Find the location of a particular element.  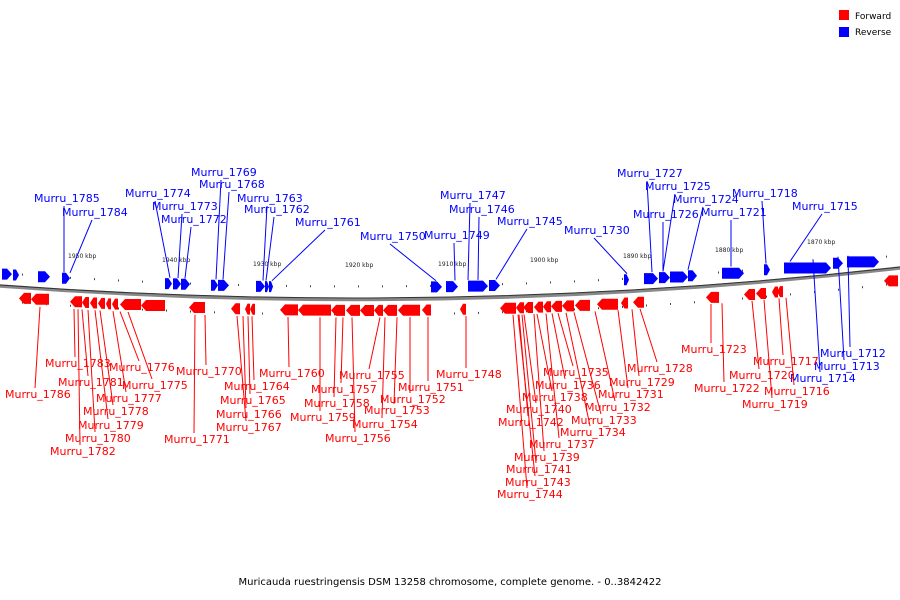

gene-label: Murru_1777 is located at coordinates (129, 398).